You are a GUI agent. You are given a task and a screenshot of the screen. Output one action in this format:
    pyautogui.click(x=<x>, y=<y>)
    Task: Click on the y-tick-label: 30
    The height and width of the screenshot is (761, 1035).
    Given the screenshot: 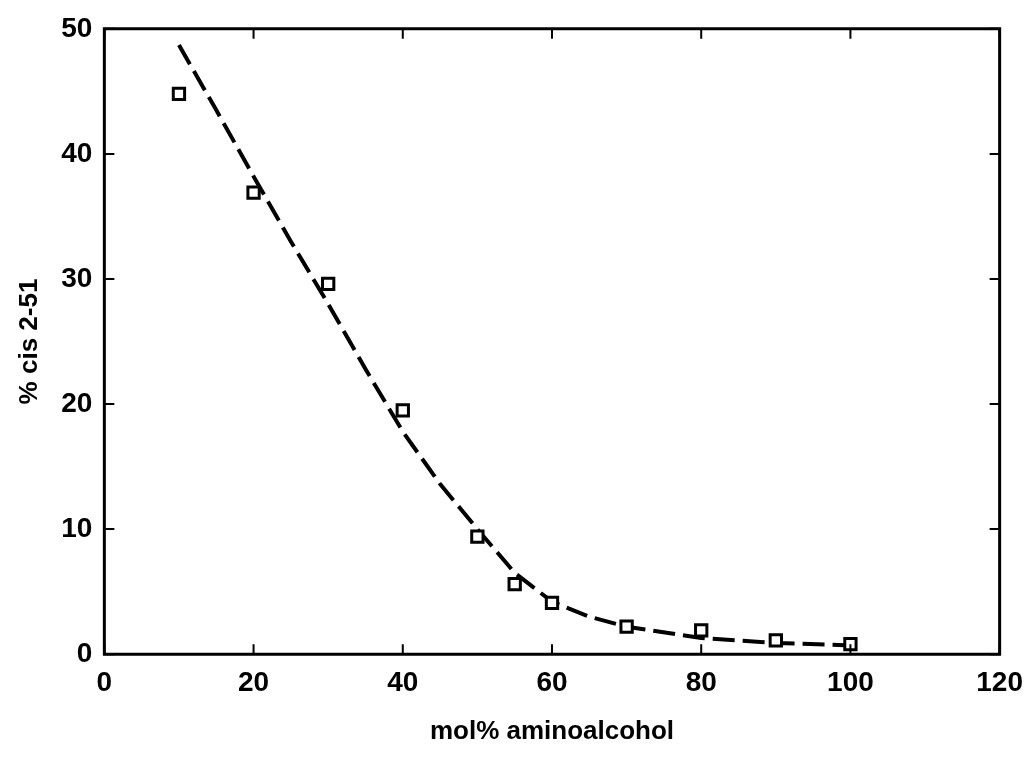 What is the action you would take?
    pyautogui.click(x=77, y=277)
    